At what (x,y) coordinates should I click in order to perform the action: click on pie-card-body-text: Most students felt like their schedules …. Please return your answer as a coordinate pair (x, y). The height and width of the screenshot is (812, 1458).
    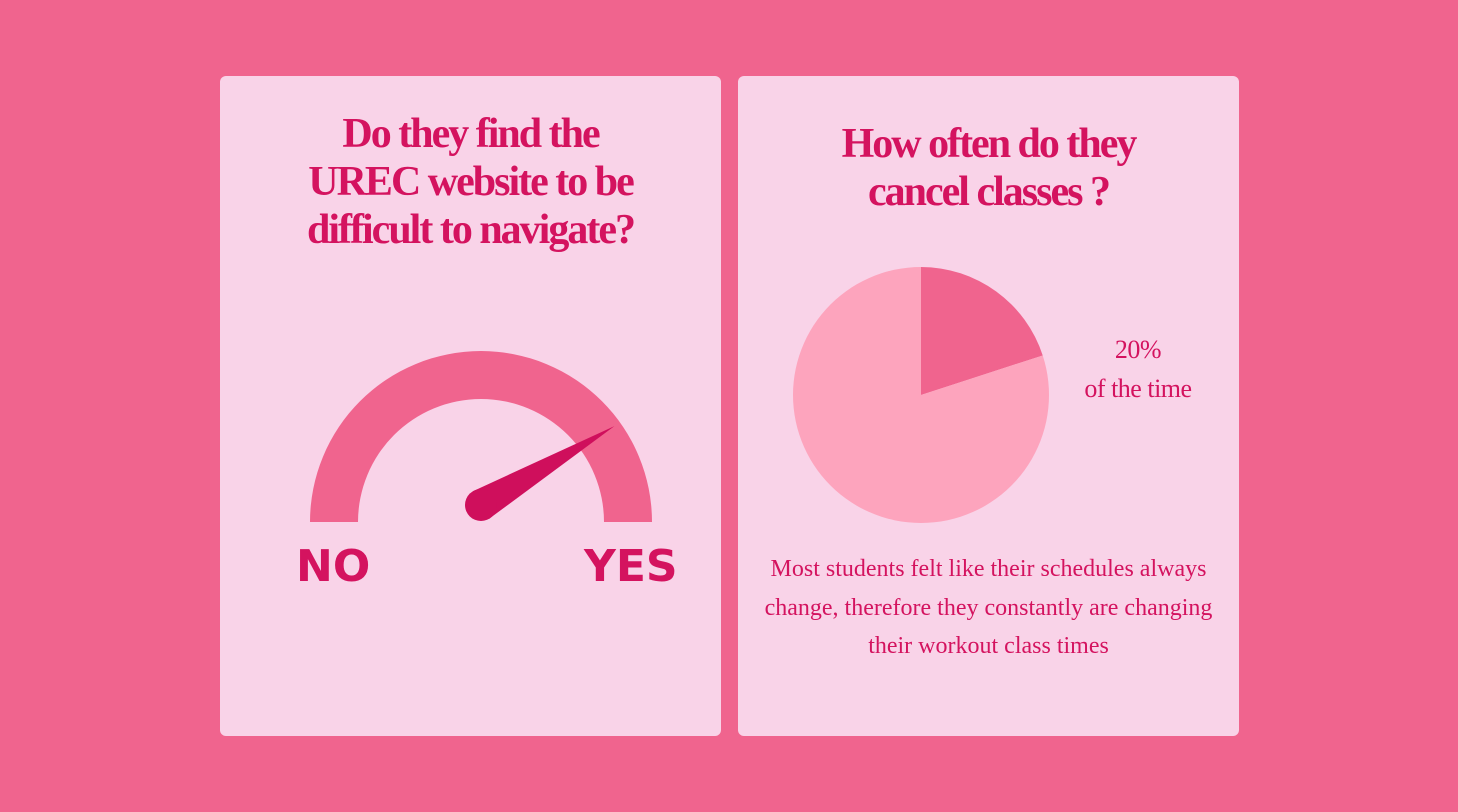
    Looking at the image, I should click on (988, 607).